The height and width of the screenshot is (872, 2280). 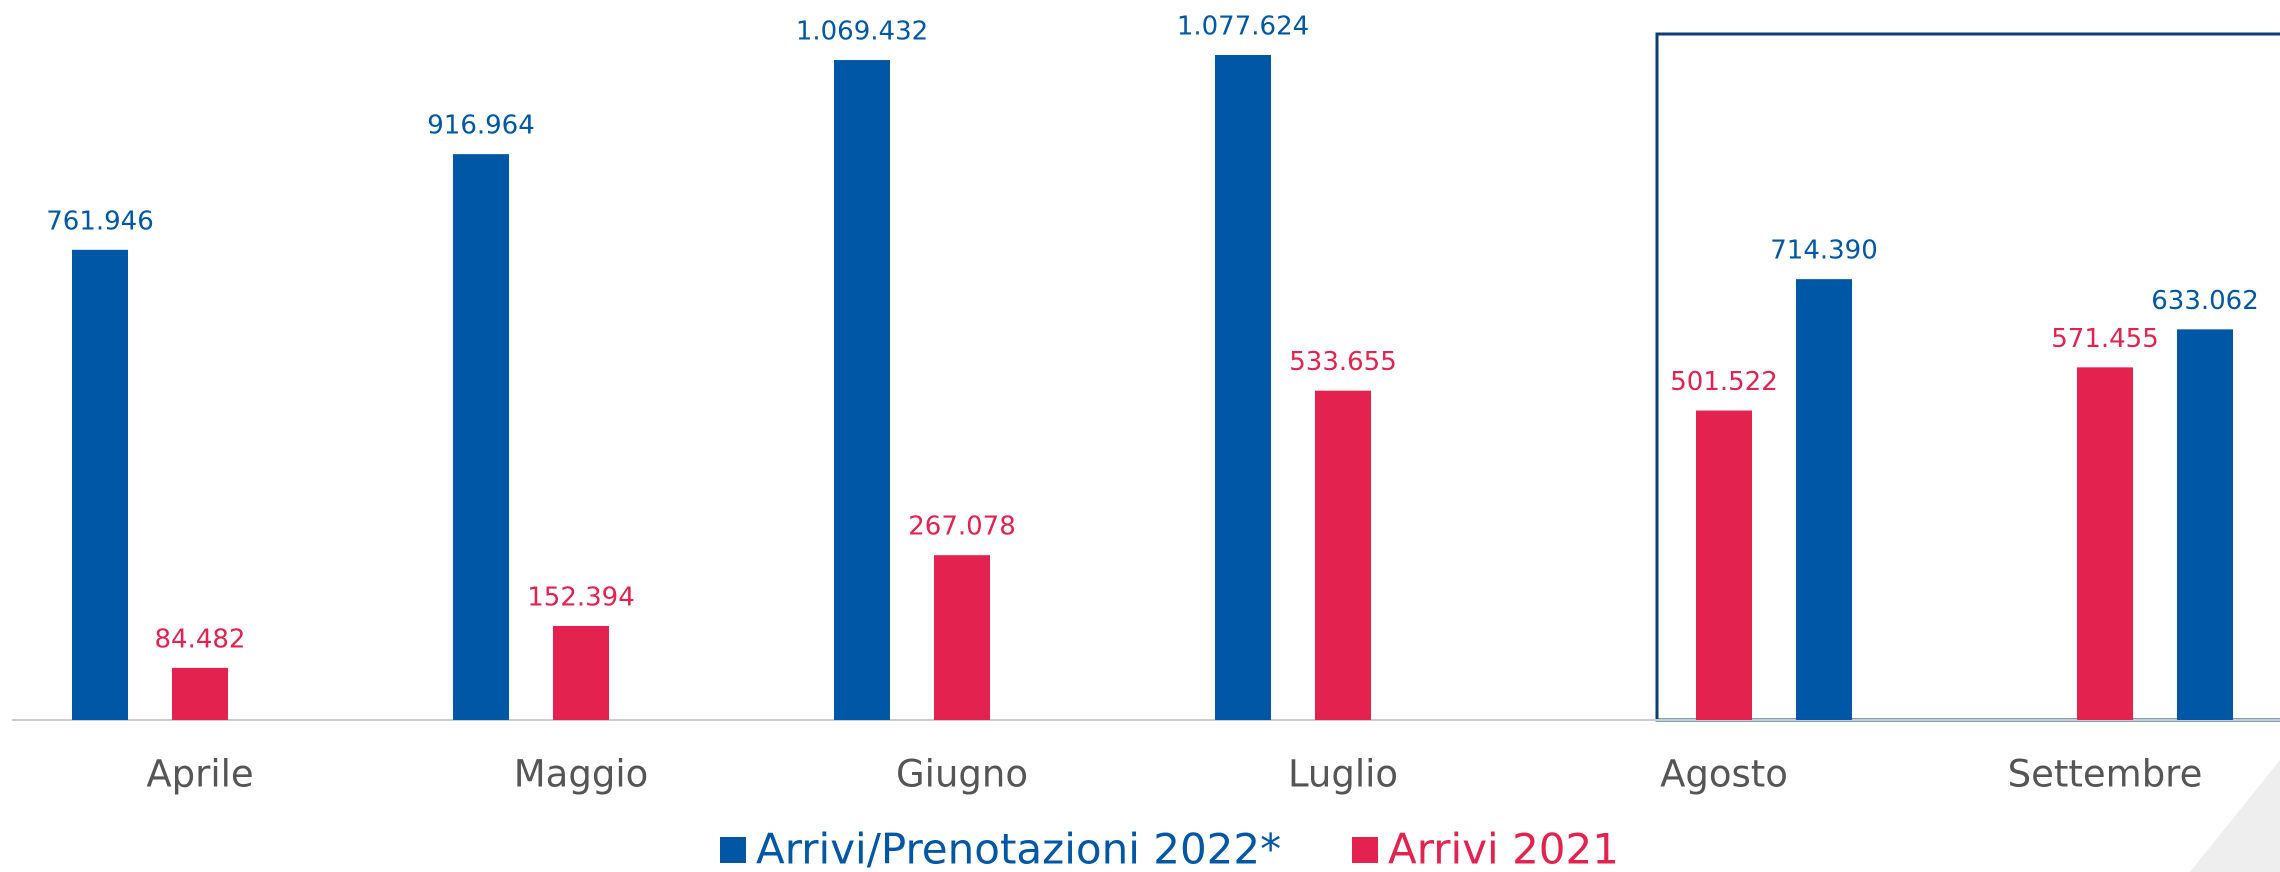 What do you see at coordinates (962, 527) in the screenshot?
I see `value-label: 267.078` at bounding box center [962, 527].